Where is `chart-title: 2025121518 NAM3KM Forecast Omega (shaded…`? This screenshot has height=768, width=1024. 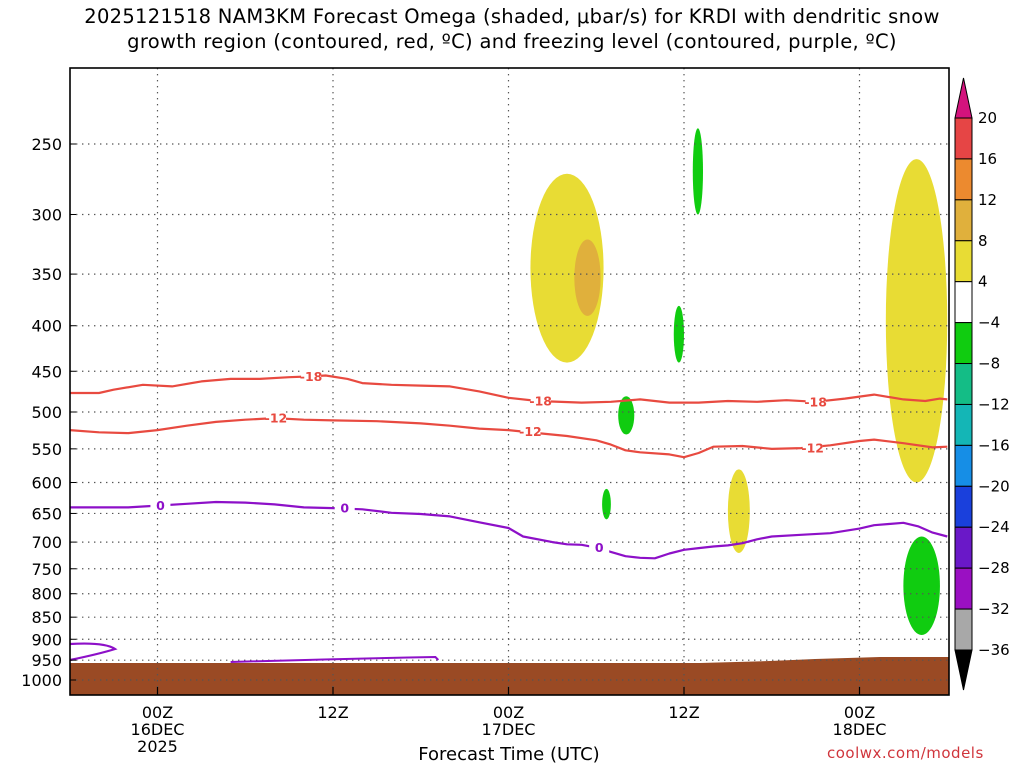 chart-title: 2025121518 NAM3KM Forecast Omega (shaded… is located at coordinates (512, 29).